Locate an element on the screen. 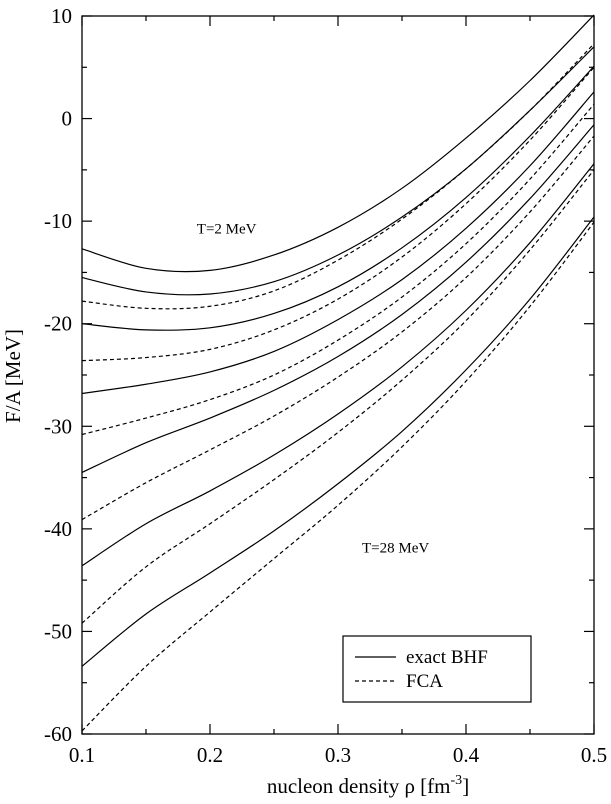 Image resolution: width=611 pixels, height=804 pixels. x-tick-label: 0.3 is located at coordinates (338, 755).